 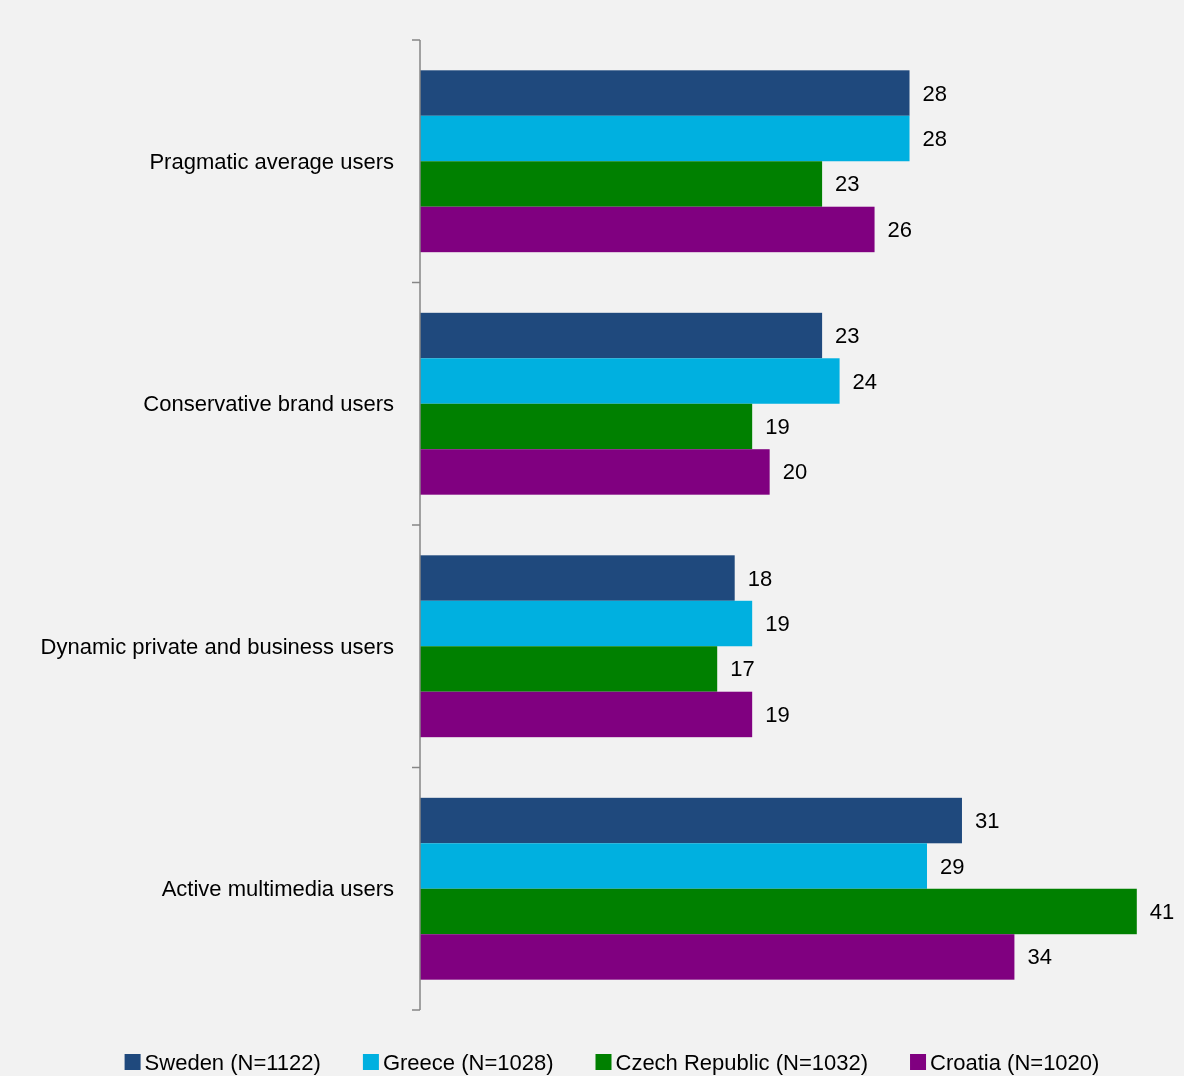 What do you see at coordinates (271, 161) in the screenshot?
I see `y-tick-label: Pragmatic average users` at bounding box center [271, 161].